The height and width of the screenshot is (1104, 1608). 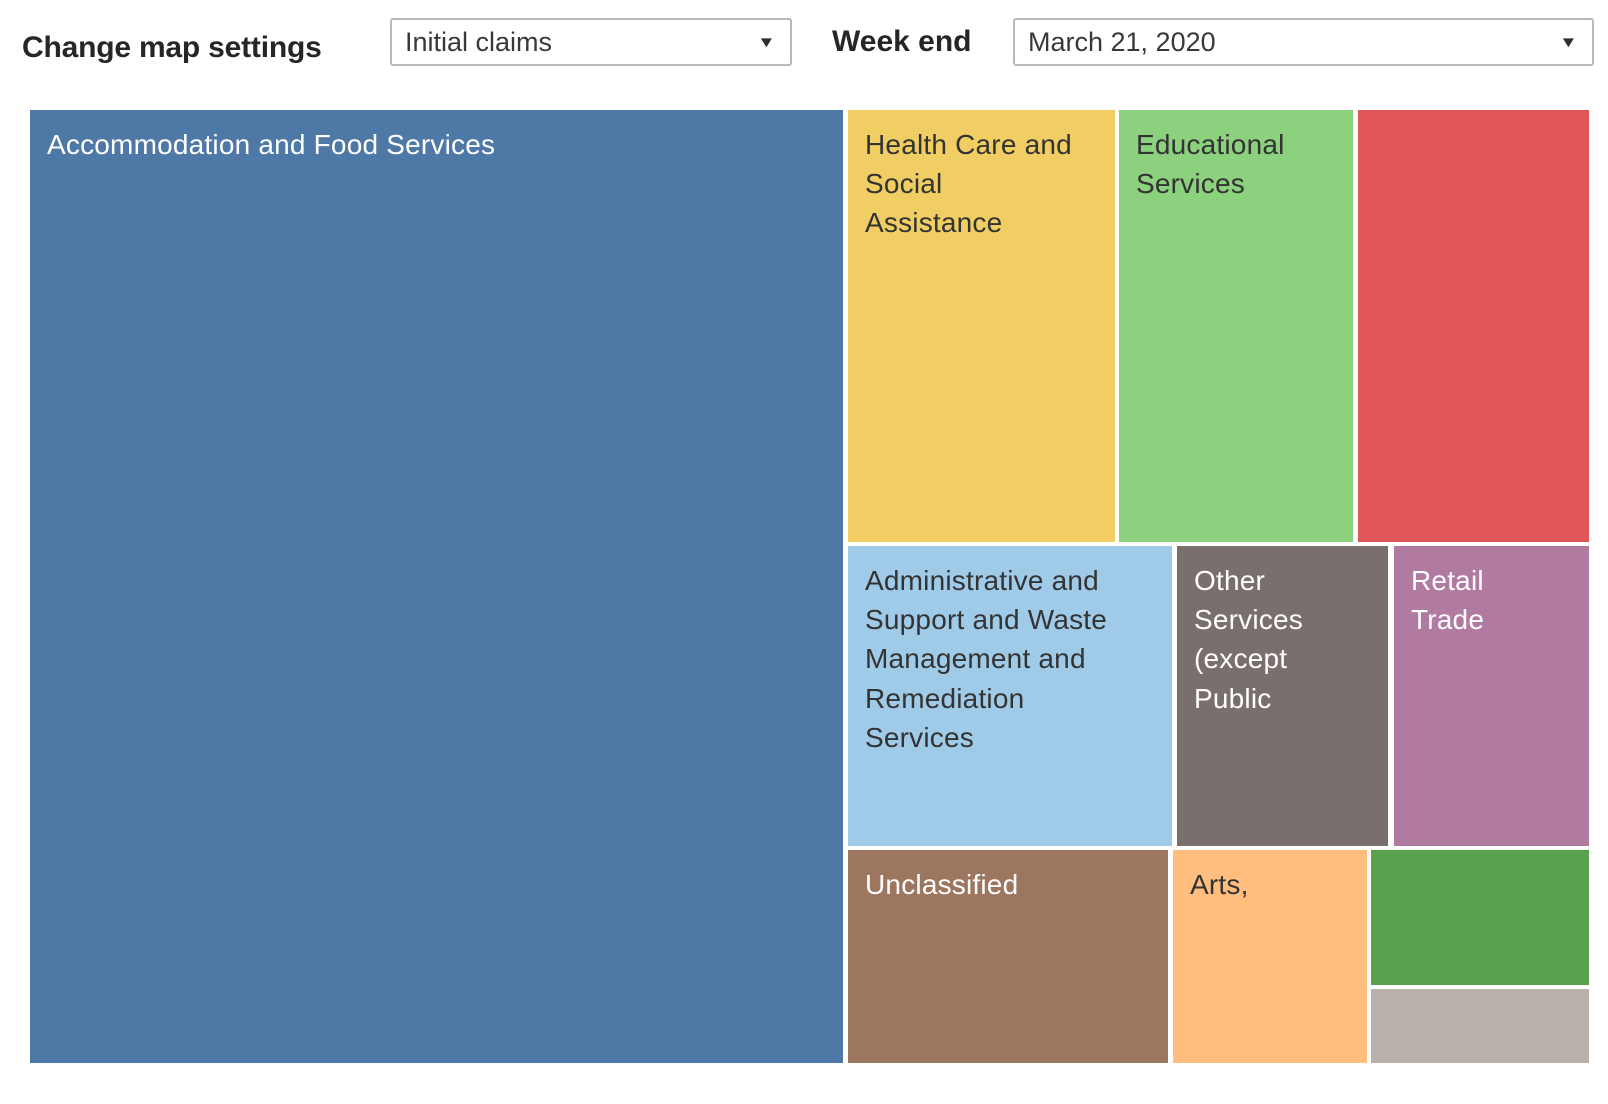 I want to click on tile-label: Accommodation and Food Services, so click(x=271, y=144).